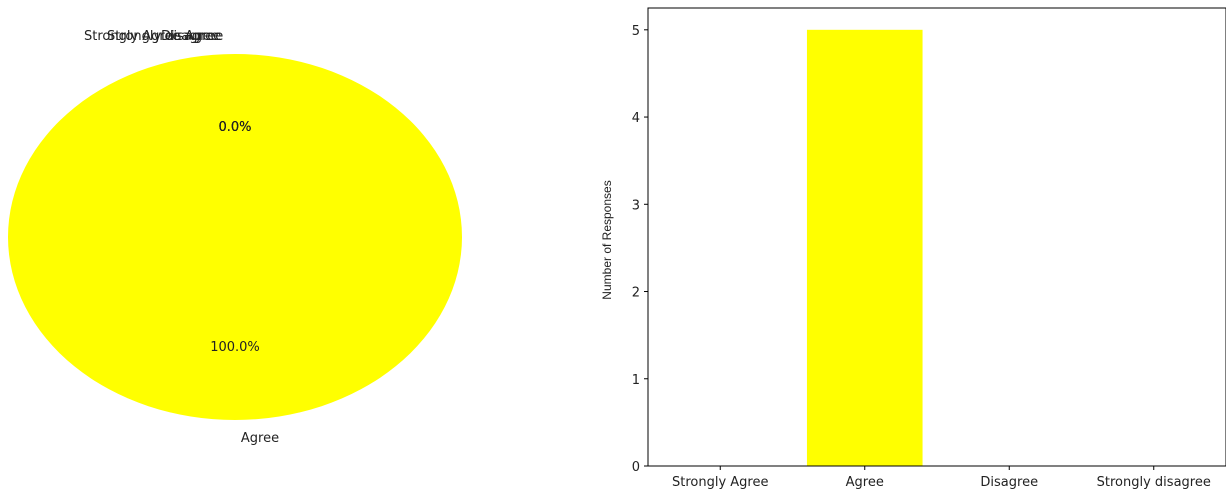 The image size is (1226, 491). I want to click on pie-pct-strongly-disagree: 0.0%, so click(234, 127).